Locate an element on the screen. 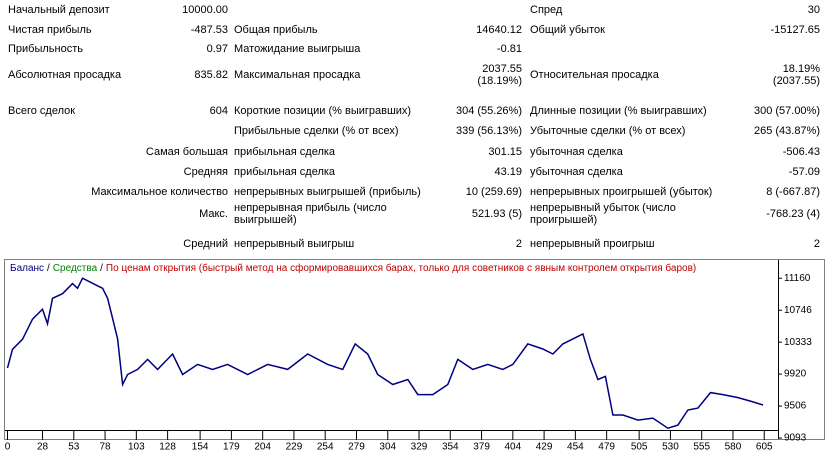  row-label: Убыточные сделки (% от всех) is located at coordinates (608, 131).